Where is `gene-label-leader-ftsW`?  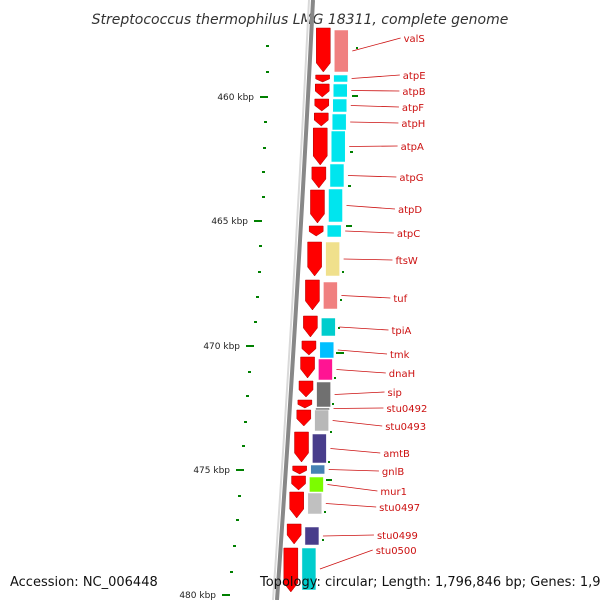
gene-label-leader-ftsW is located at coordinates (368, 259).